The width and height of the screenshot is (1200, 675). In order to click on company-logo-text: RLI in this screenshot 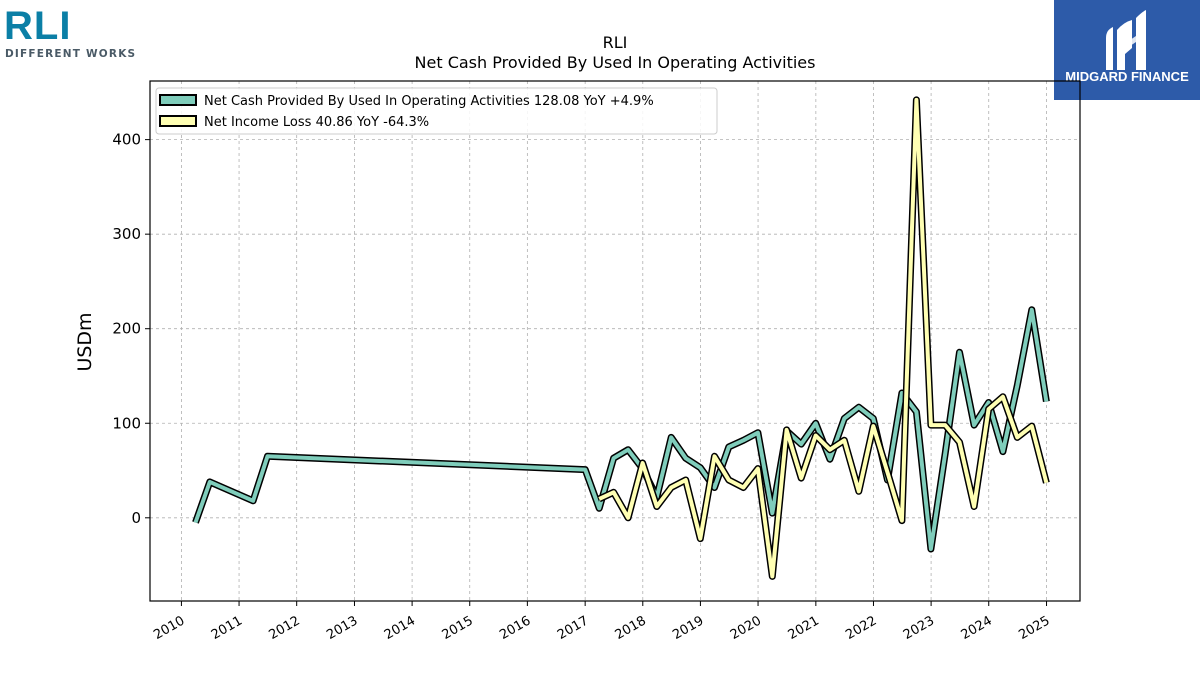, I will do `click(37, 26)`.